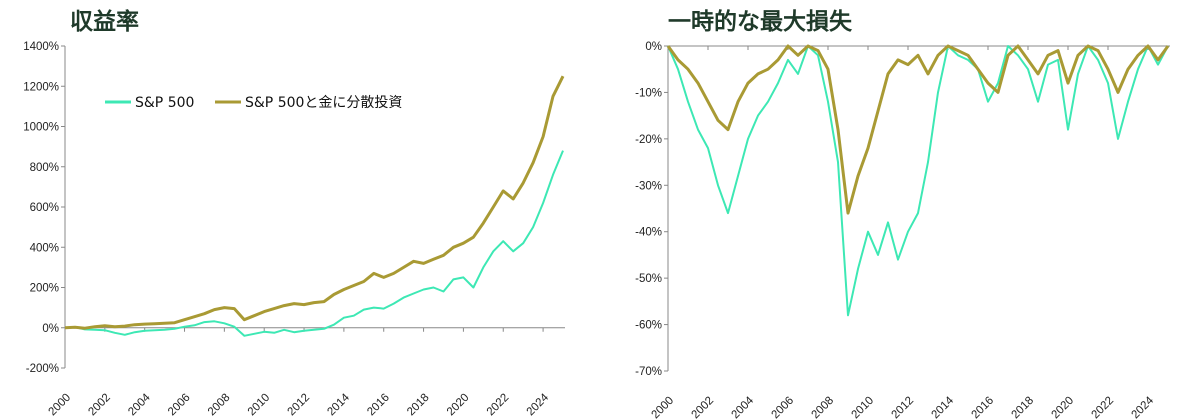  What do you see at coordinates (648, 326) in the screenshot?
I see `y-tick-label: -60%` at bounding box center [648, 326].